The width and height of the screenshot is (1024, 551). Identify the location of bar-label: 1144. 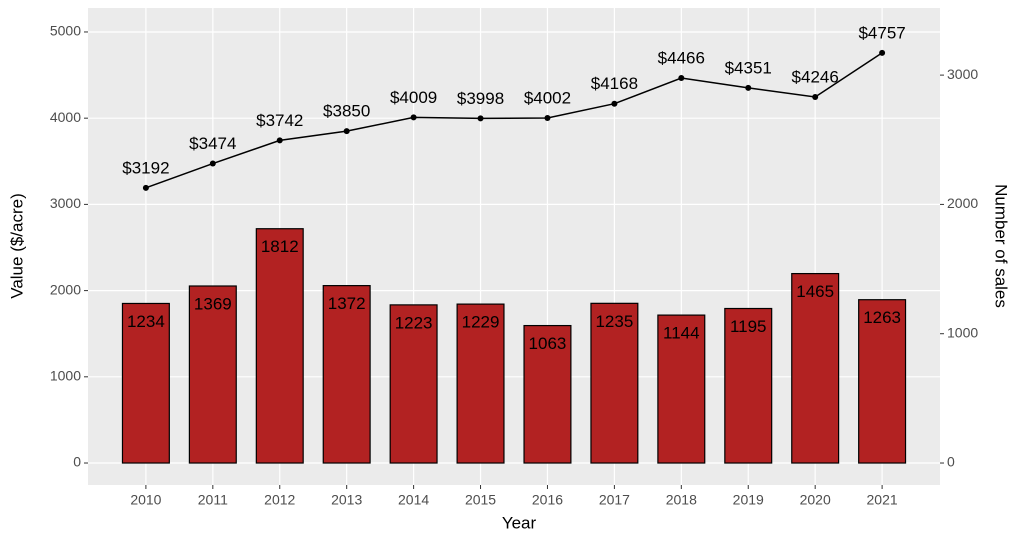
(681, 333).